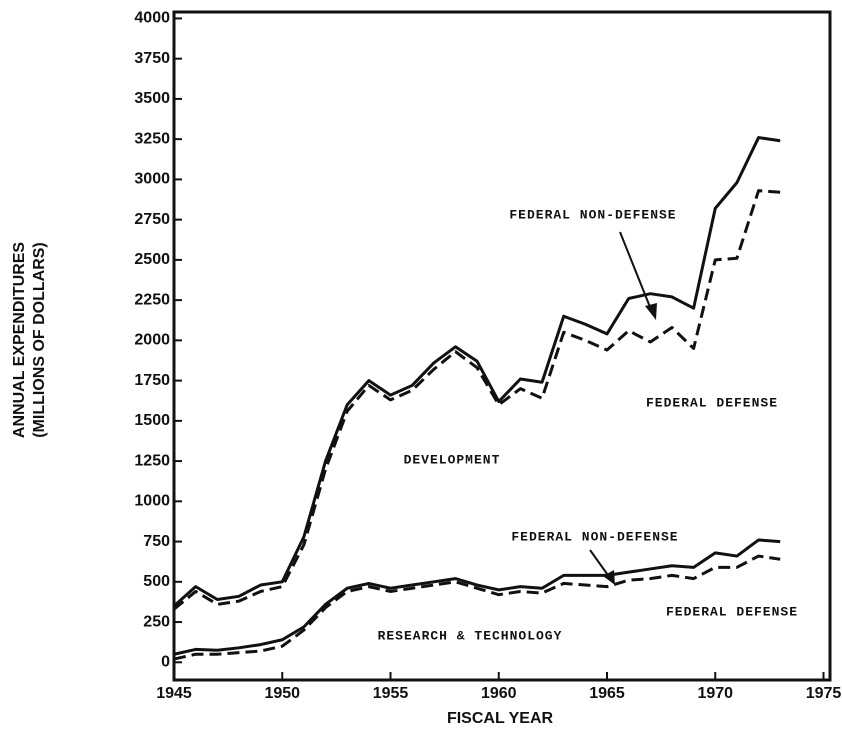 The height and width of the screenshot is (733, 842). I want to click on y-tick-label: 2250, so click(152, 299).